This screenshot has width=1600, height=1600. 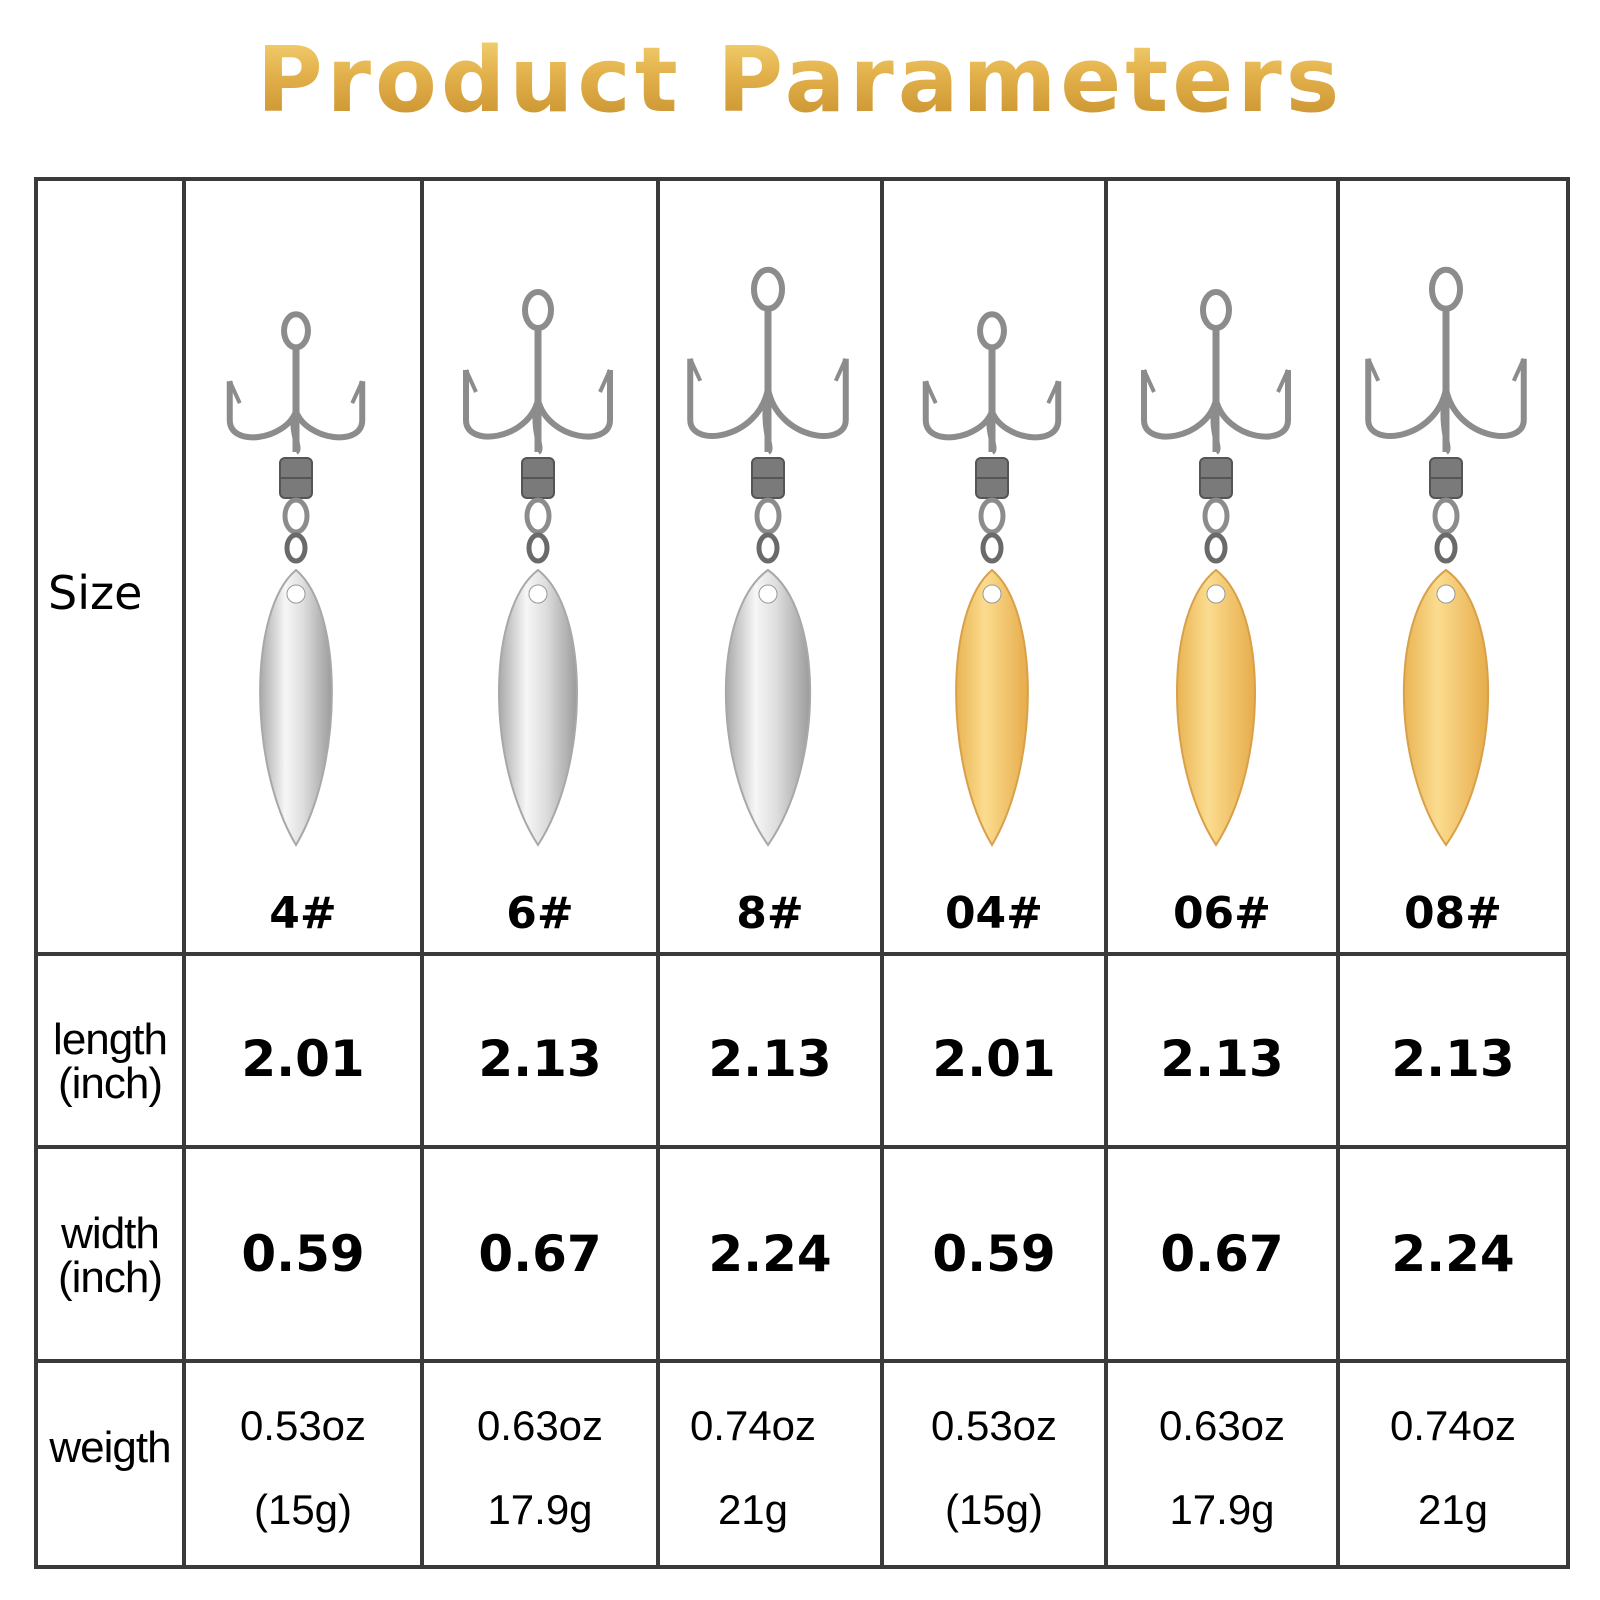 I want to click on row-label-width-text: width, so click(x=110, y=1233).